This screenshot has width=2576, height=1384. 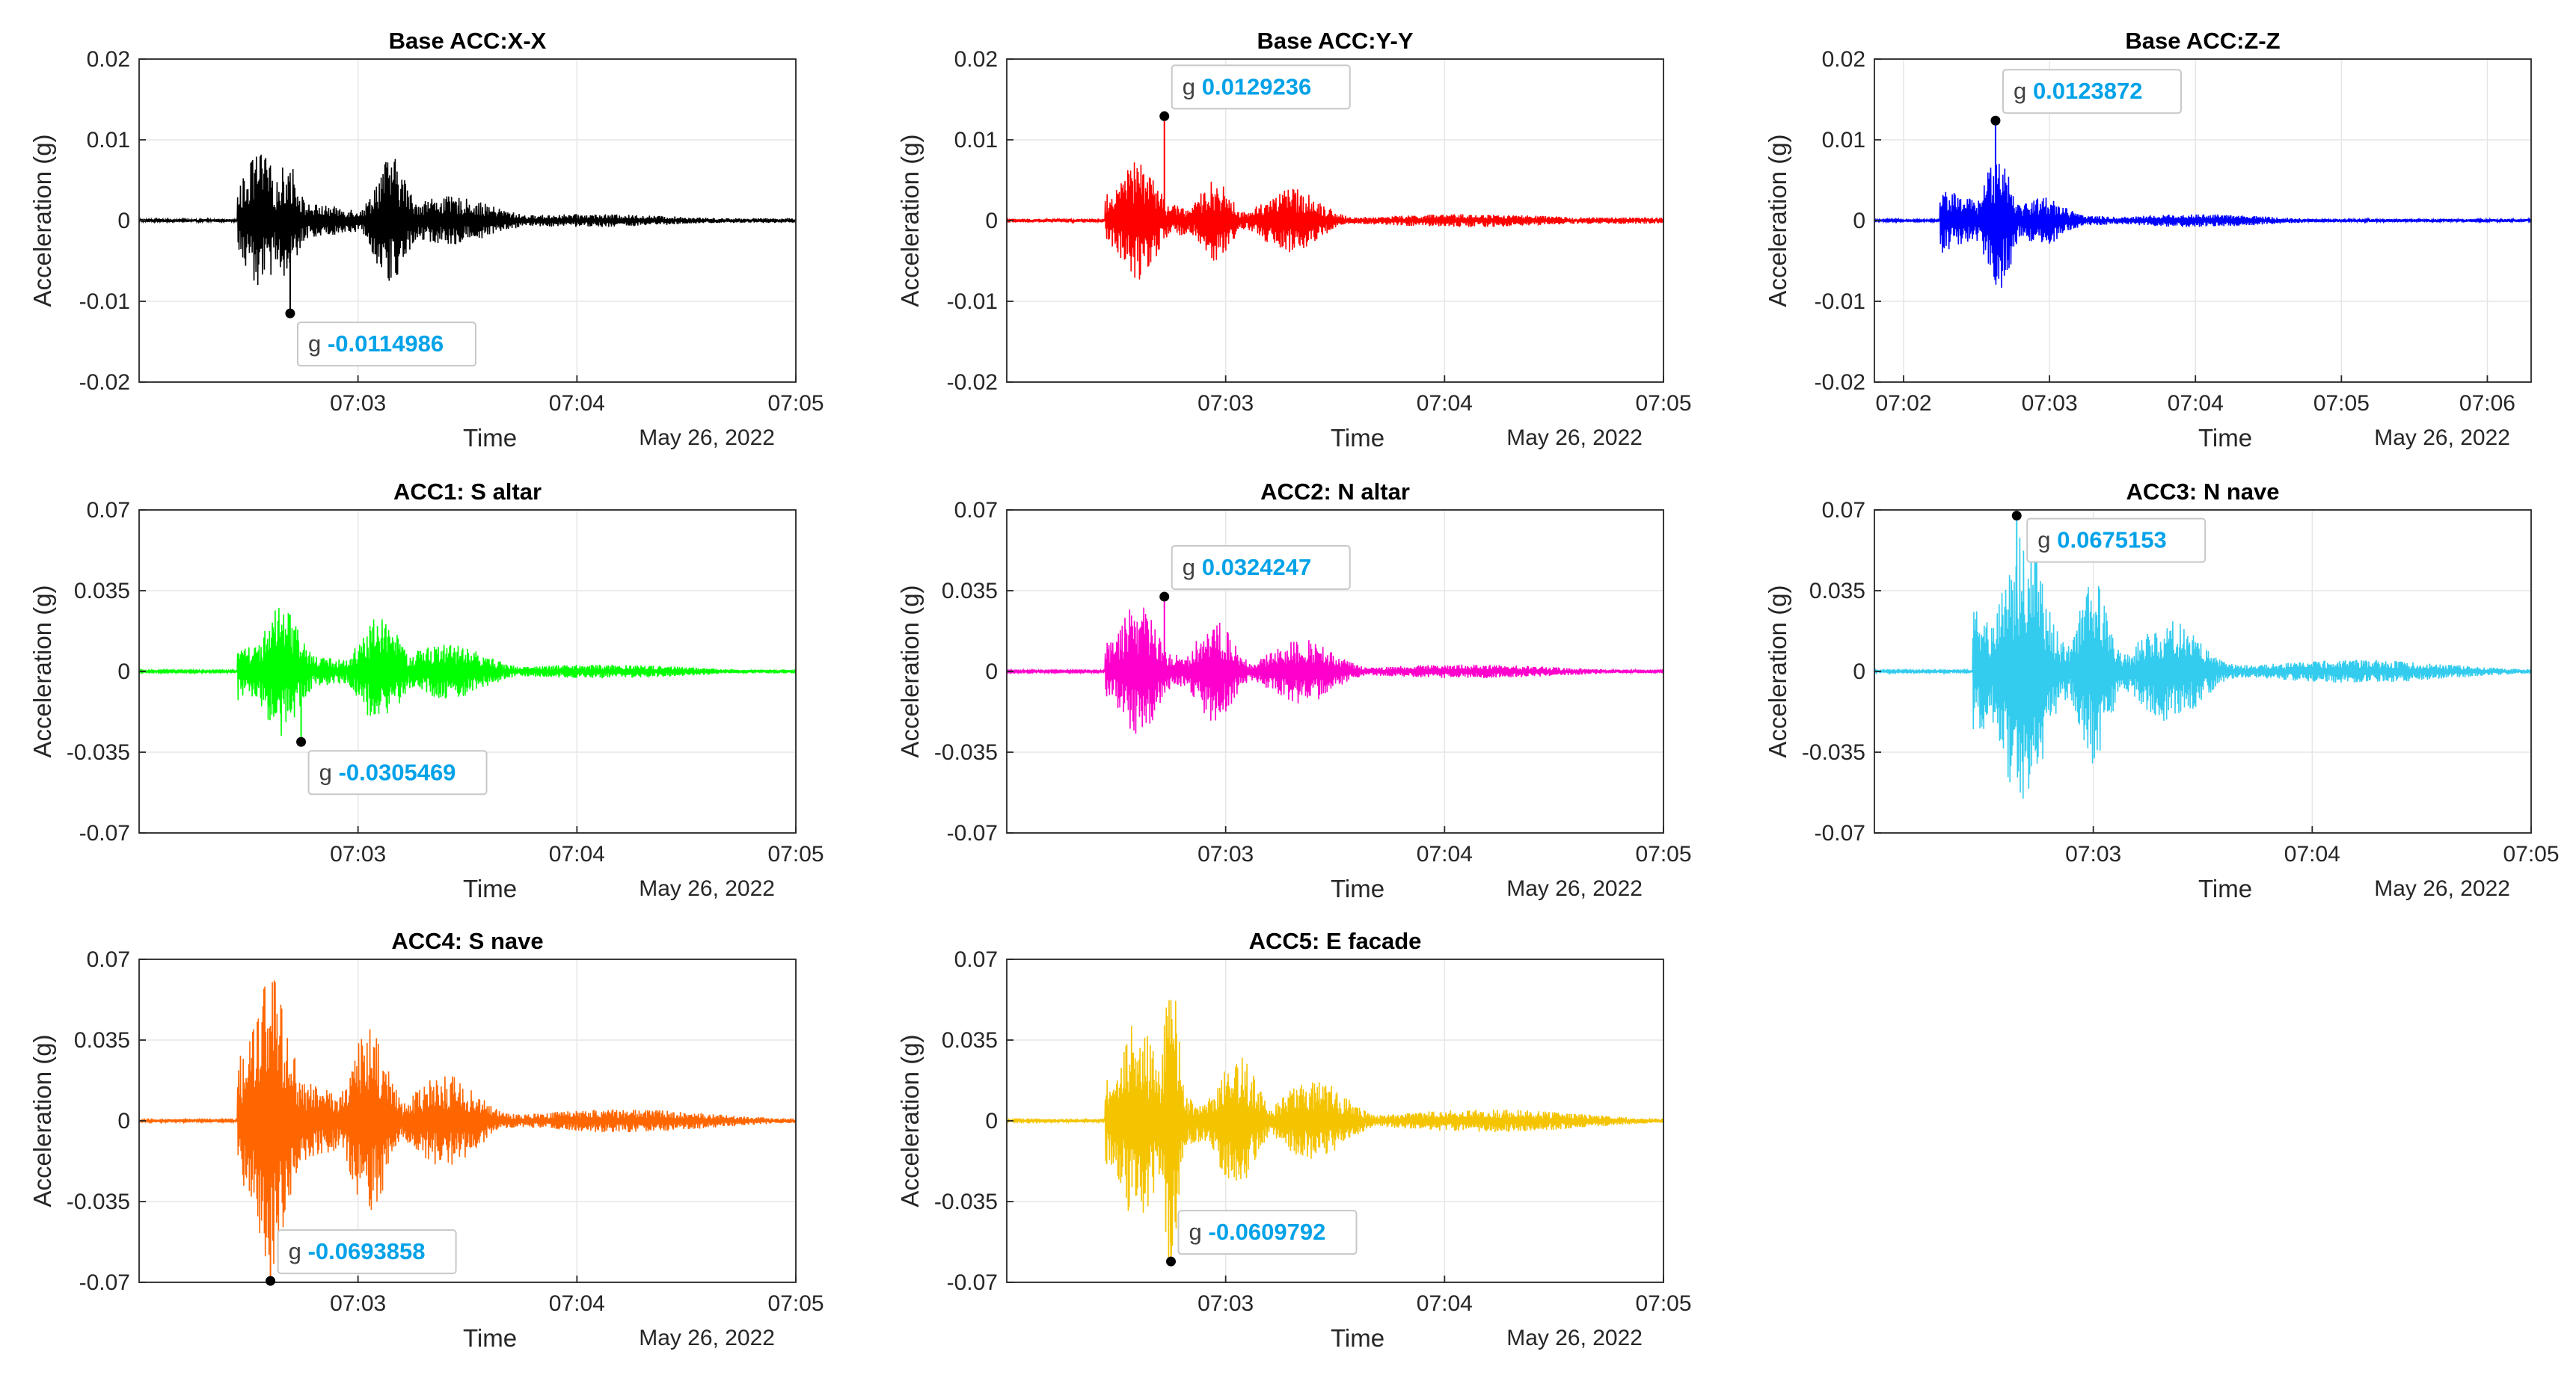 I want to click on datatip-value: -0.0114986, so click(x=386, y=343).